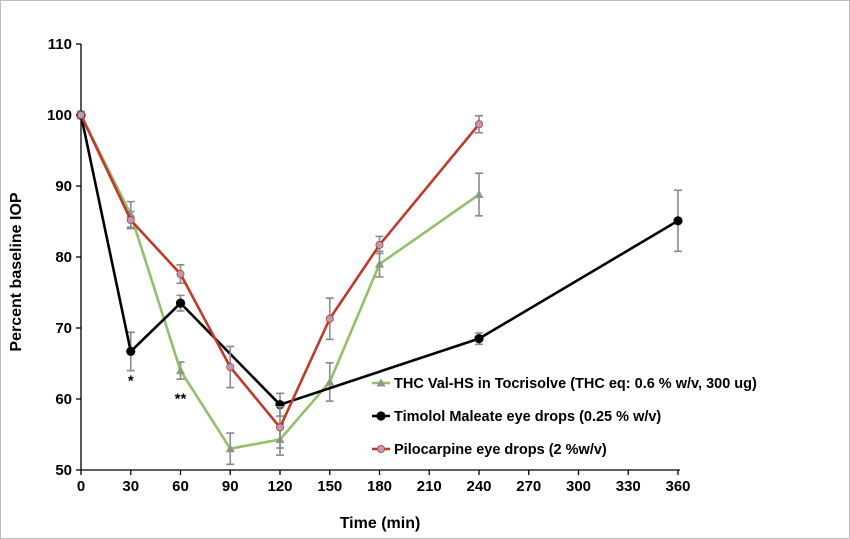 This screenshot has height=539, width=850. I want to click on y-tick-label: 110, so click(60, 44).